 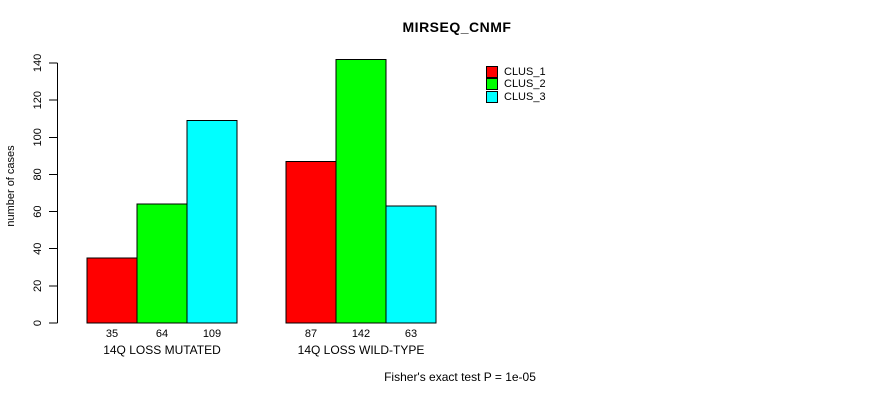 What do you see at coordinates (212, 334) in the screenshot?
I see `bar-value-label: 109` at bounding box center [212, 334].